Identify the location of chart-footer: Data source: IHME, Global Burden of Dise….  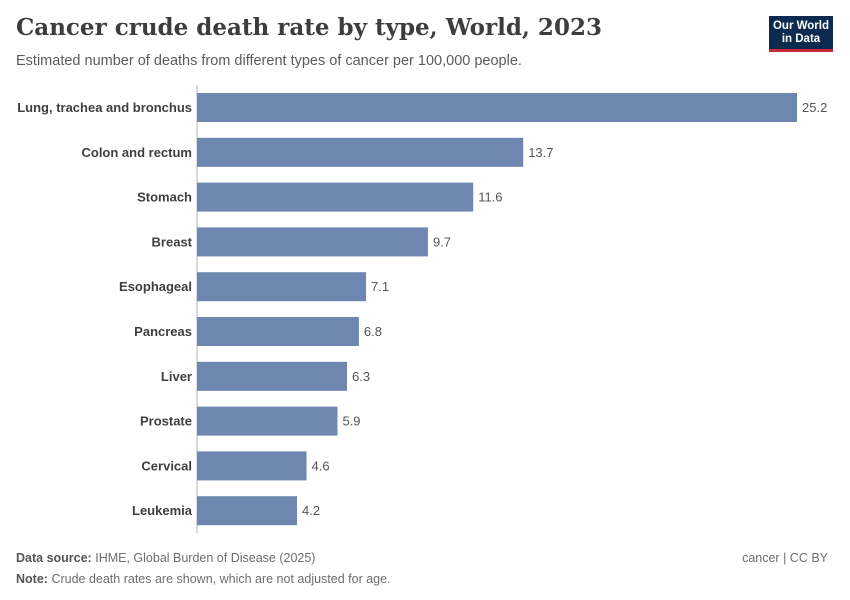
(203, 569).